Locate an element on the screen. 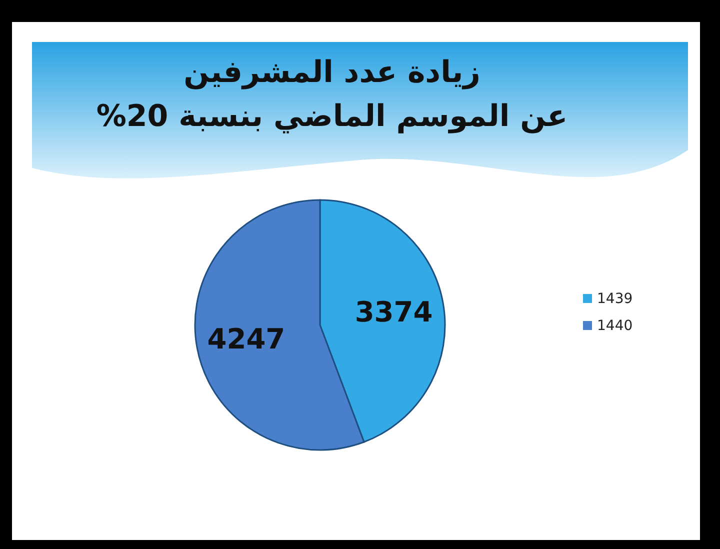  data-label: 4247 is located at coordinates (246, 339).